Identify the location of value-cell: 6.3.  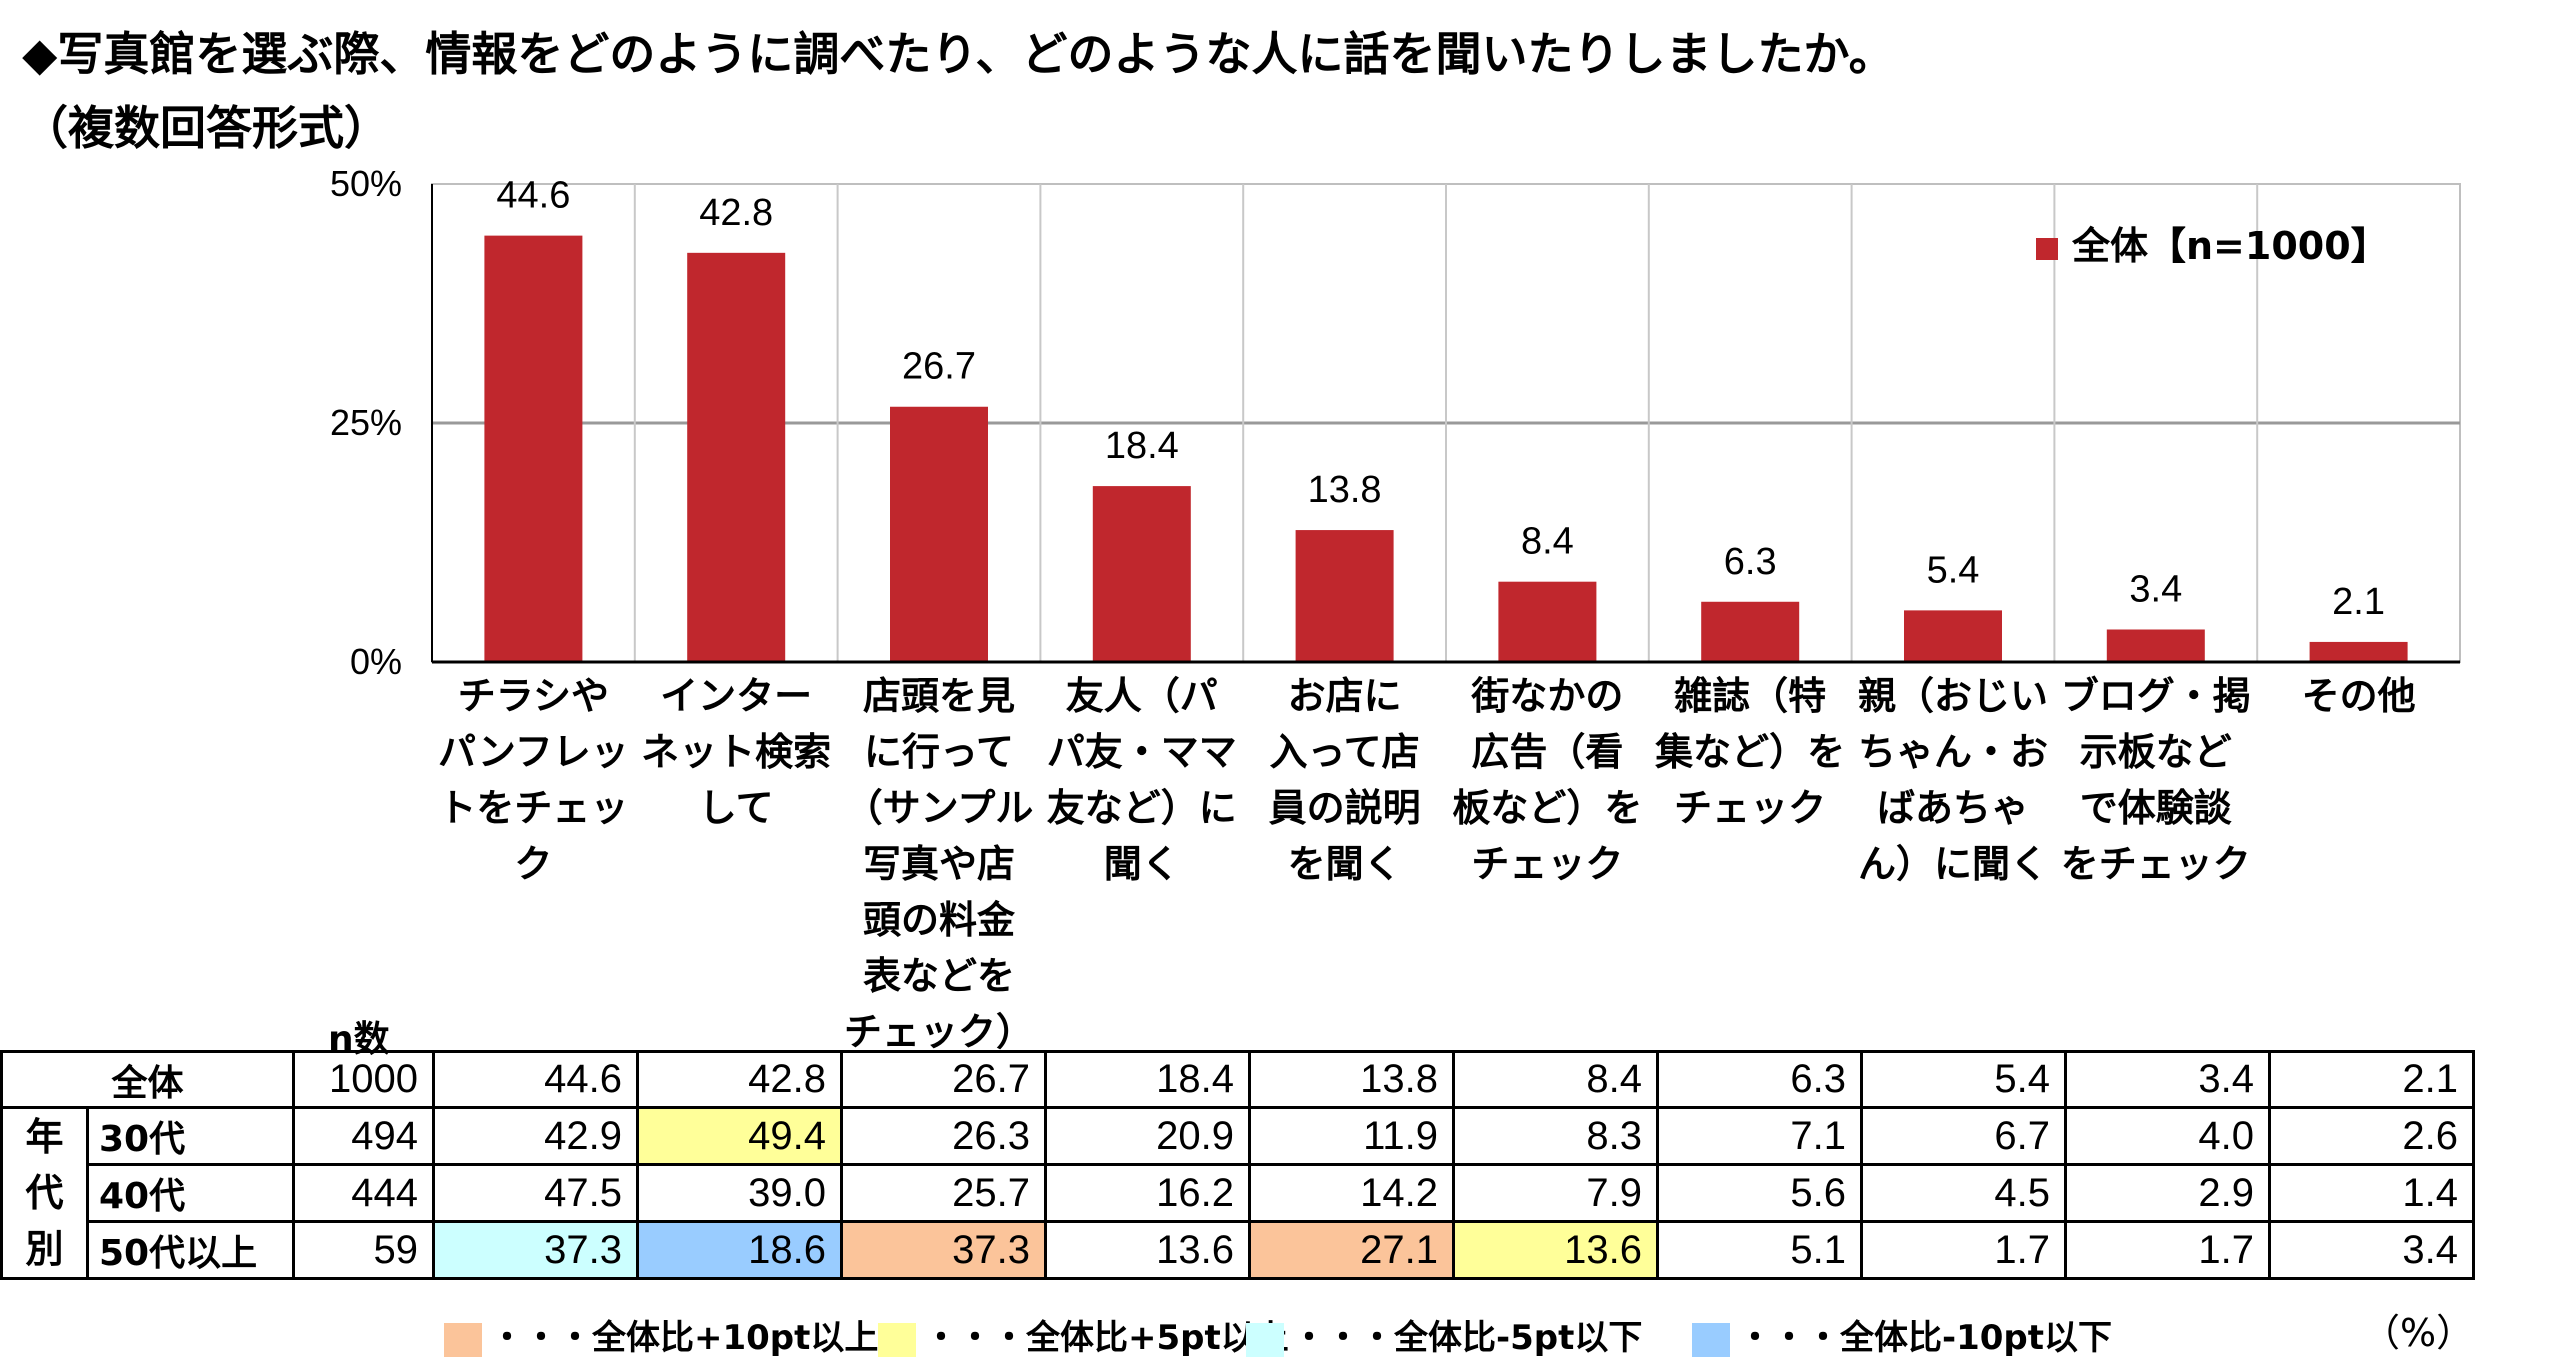
(1759, 1079).